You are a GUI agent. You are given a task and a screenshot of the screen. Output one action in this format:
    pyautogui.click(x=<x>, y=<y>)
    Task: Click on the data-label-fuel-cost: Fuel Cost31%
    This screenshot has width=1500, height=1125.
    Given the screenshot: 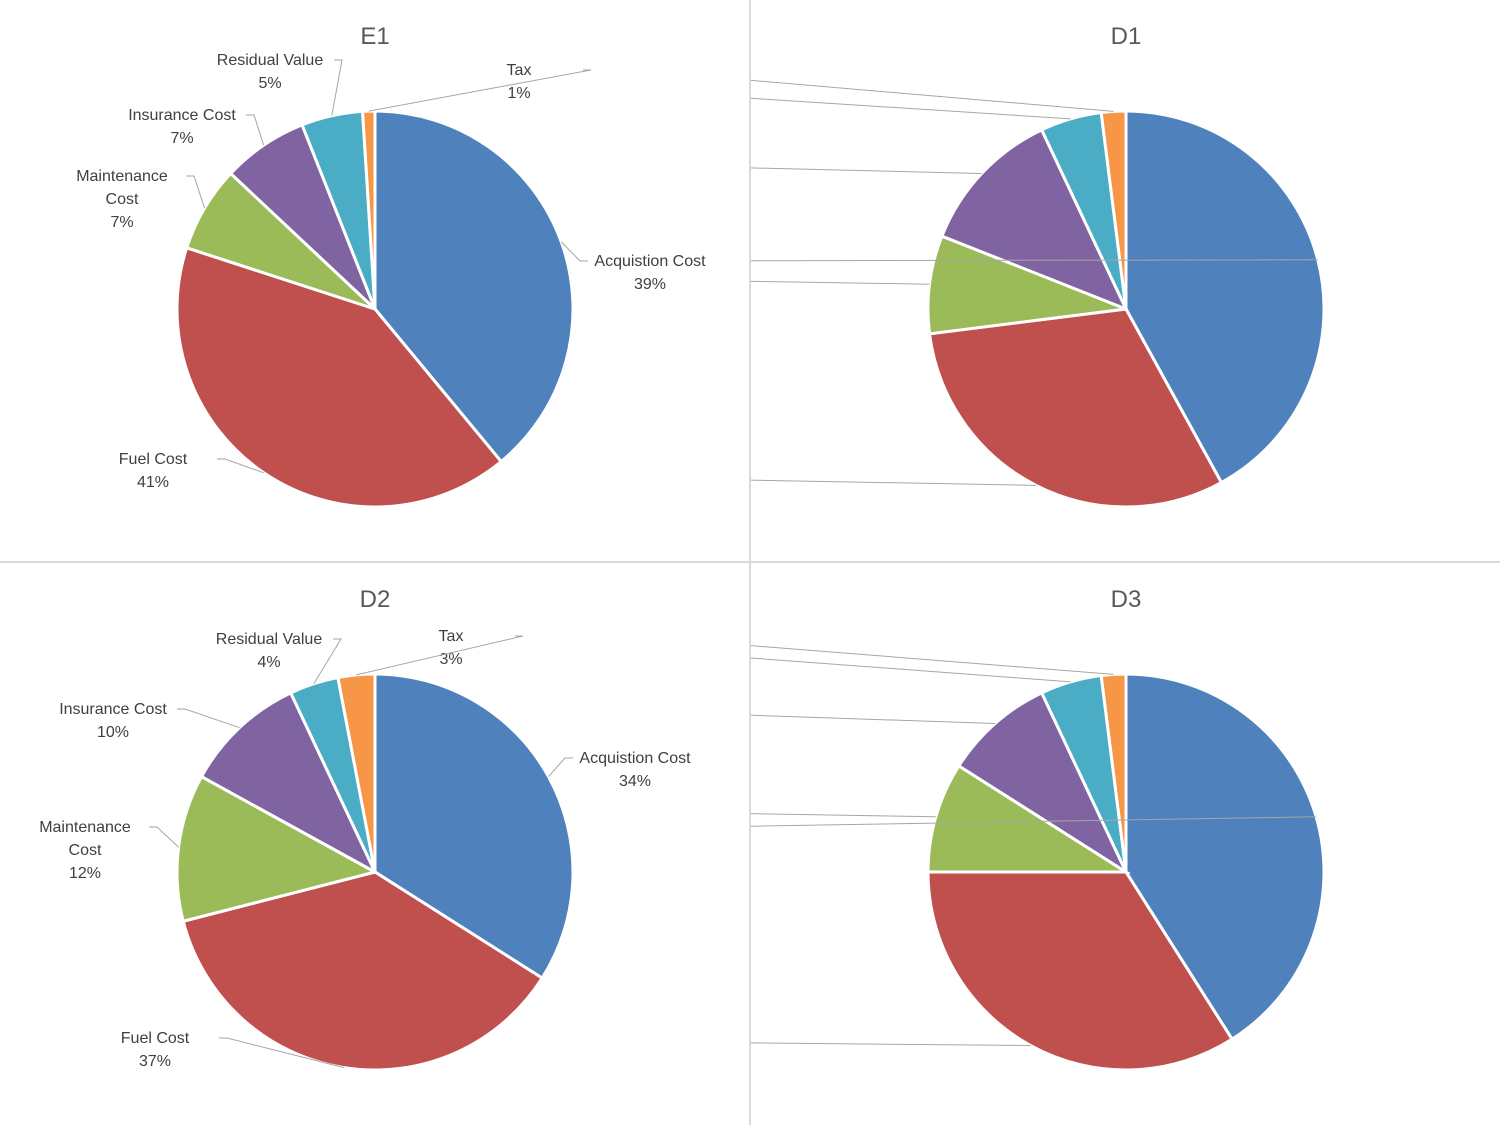 What is the action you would take?
    pyautogui.click(x=894, y=482)
    